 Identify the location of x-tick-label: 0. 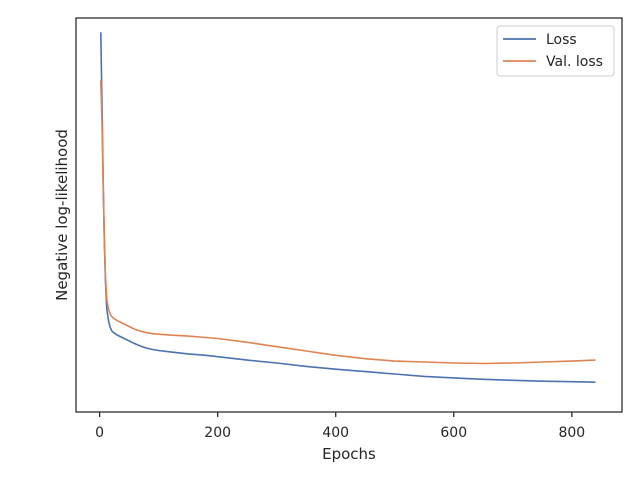
(99, 433).